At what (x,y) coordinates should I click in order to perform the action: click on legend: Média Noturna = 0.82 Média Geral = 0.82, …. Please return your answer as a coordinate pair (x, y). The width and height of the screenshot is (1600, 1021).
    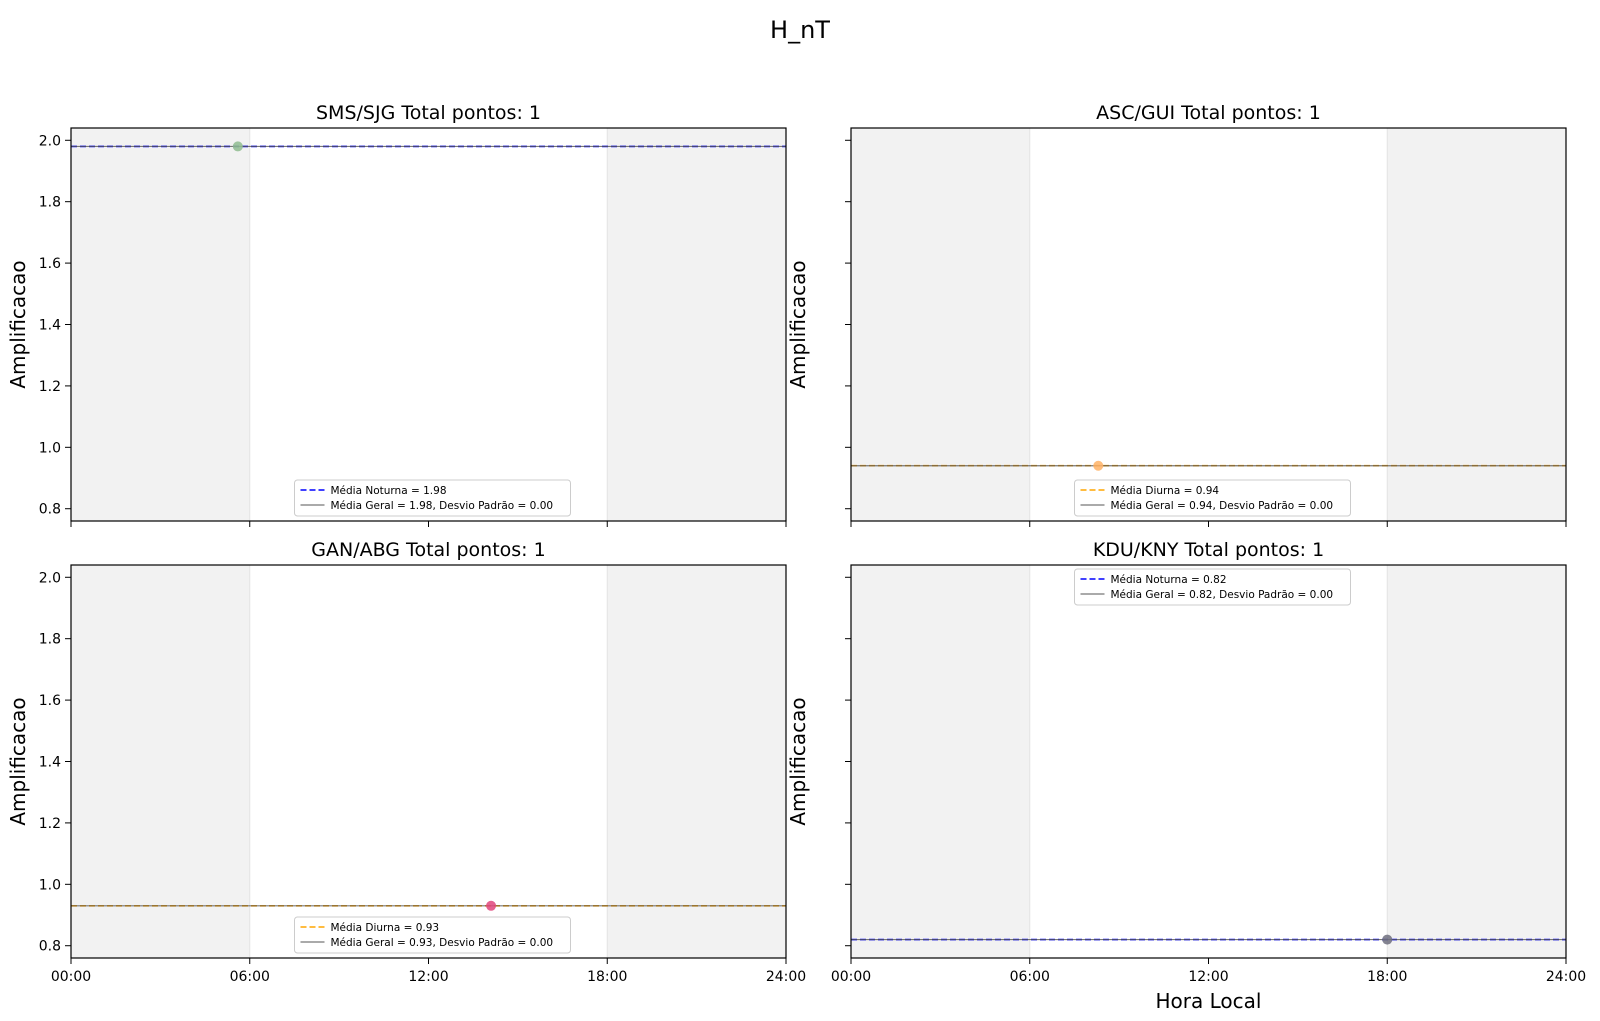
    Looking at the image, I should click on (1212, 587).